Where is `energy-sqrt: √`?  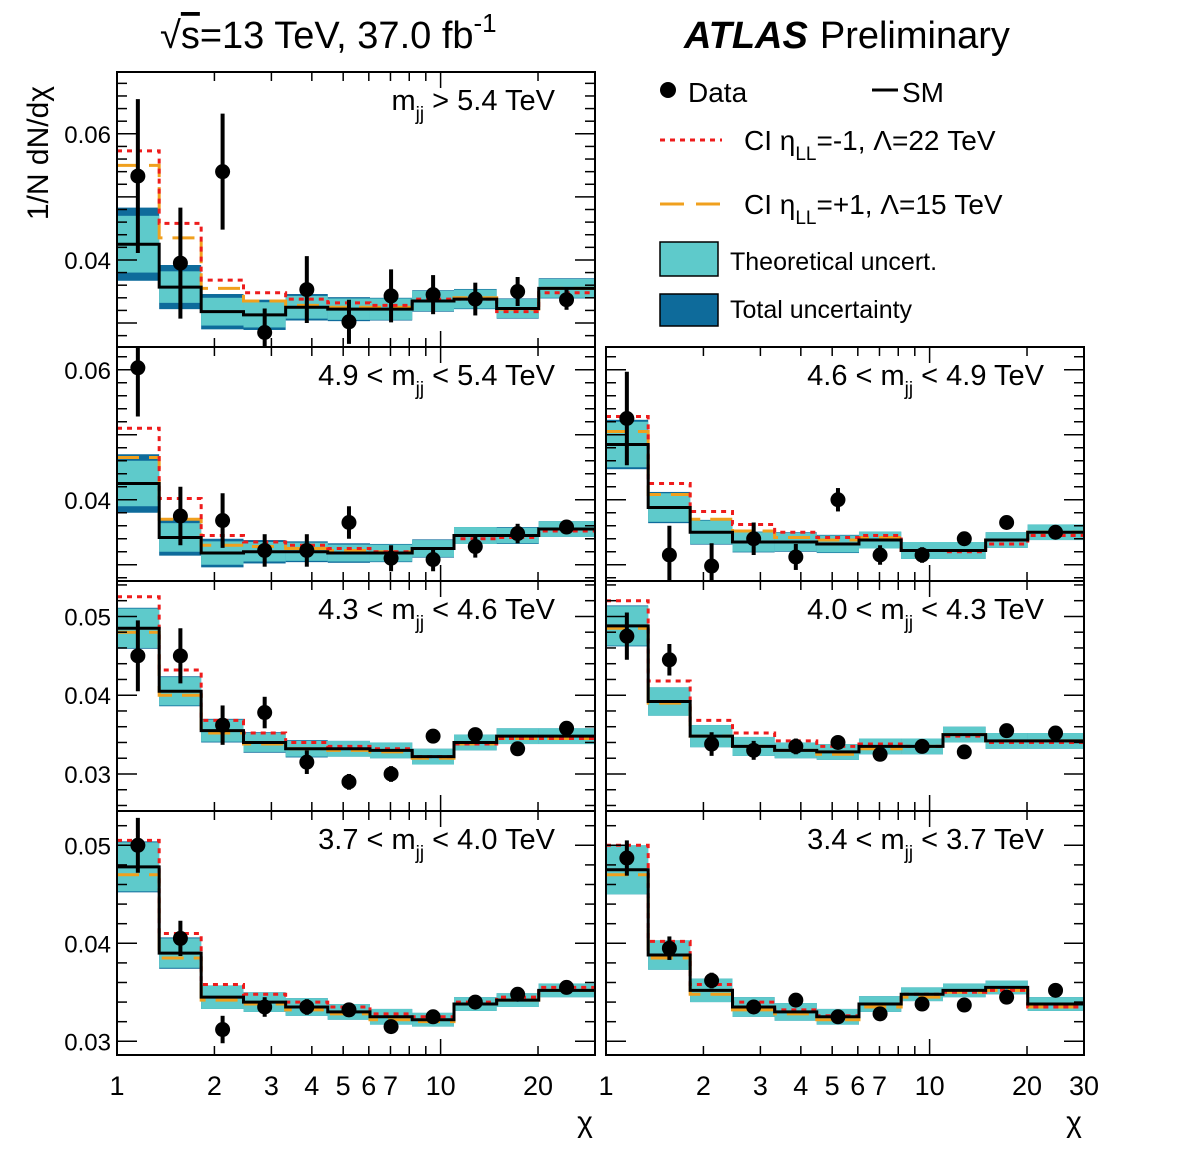
energy-sqrt: √ is located at coordinates (170, 36).